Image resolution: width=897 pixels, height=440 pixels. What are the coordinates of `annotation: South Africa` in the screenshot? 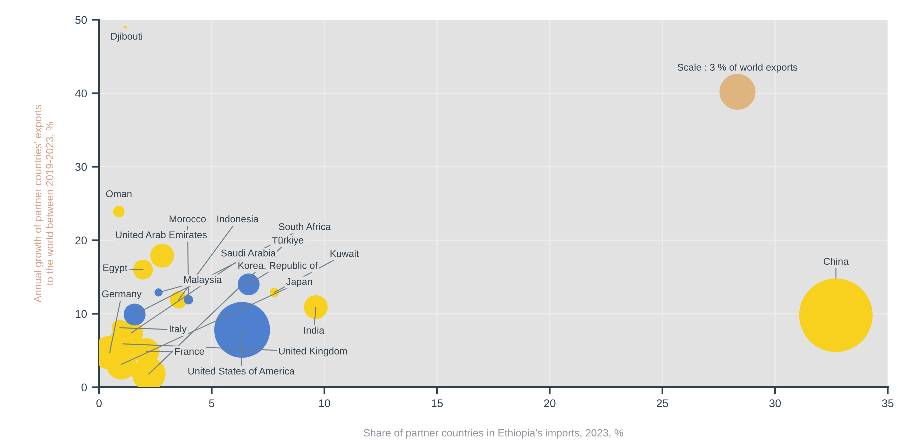 It's located at (305, 226).